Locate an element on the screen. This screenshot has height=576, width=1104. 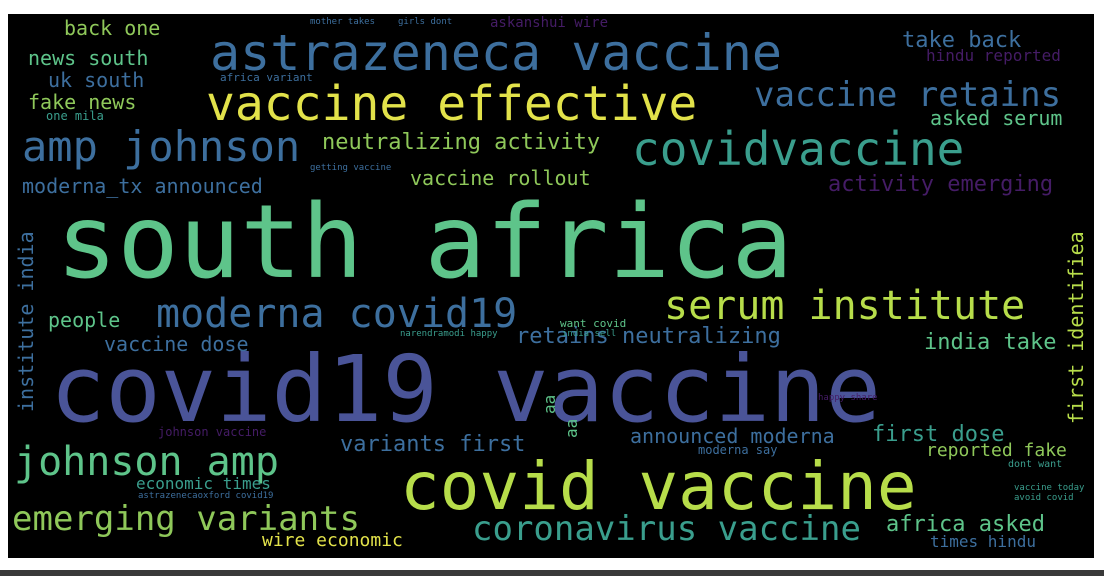
word-back-one: back one is located at coordinates (112, 28).